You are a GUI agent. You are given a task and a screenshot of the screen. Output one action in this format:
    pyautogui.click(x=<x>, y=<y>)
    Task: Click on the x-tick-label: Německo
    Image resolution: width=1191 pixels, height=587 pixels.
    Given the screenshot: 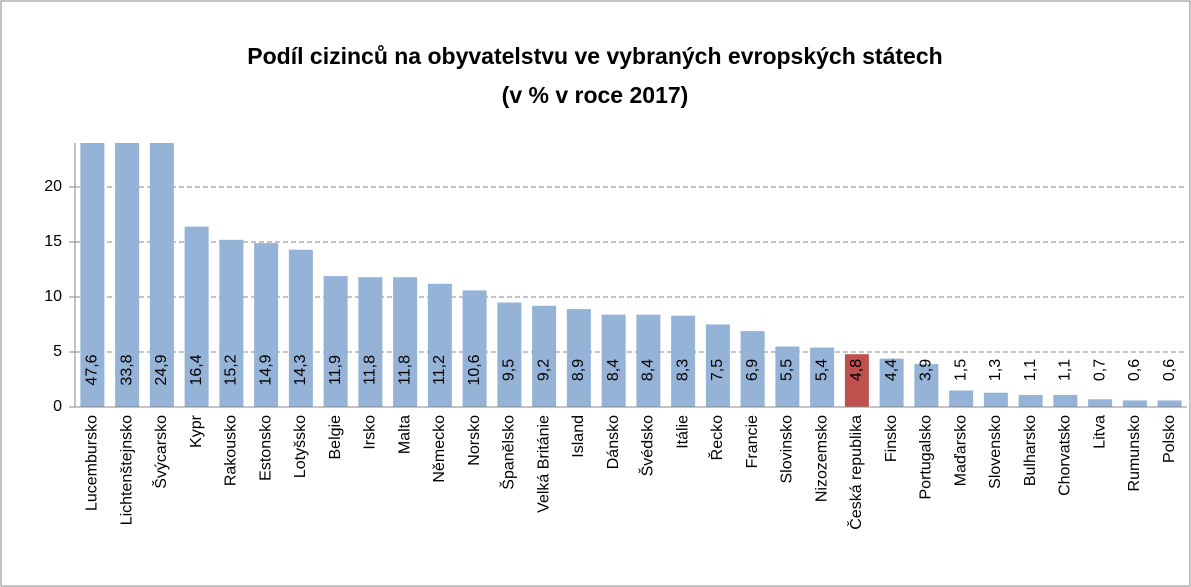 What is the action you would take?
    pyautogui.click(x=439, y=449)
    